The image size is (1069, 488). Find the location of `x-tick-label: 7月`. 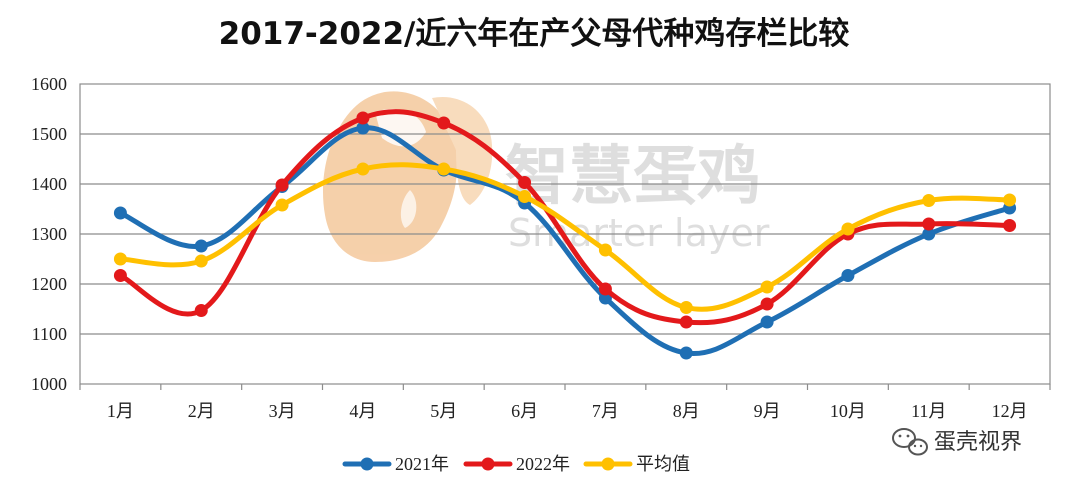

x-tick-label: 7月 is located at coordinates (605, 411).